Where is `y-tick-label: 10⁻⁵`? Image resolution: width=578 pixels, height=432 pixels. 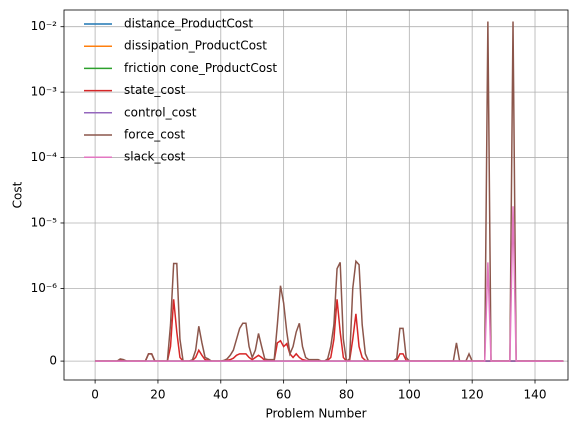
y-tick-label: 10⁻⁵ is located at coordinates (44, 222).